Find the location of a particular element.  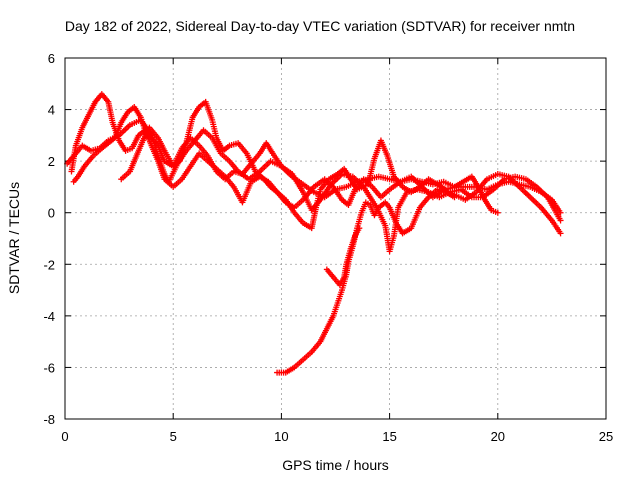

x-tick-label: 25 is located at coordinates (606, 436).